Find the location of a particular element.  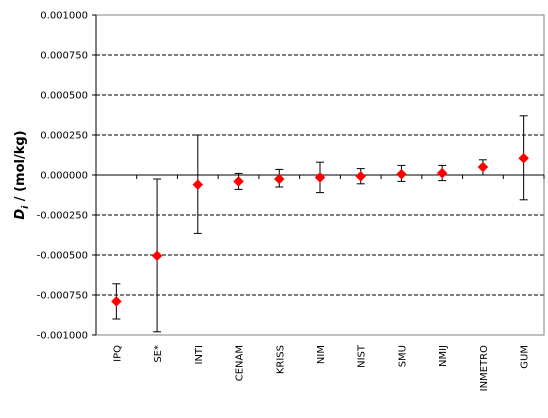

x-tick-label: GUM is located at coordinates (525, 357).